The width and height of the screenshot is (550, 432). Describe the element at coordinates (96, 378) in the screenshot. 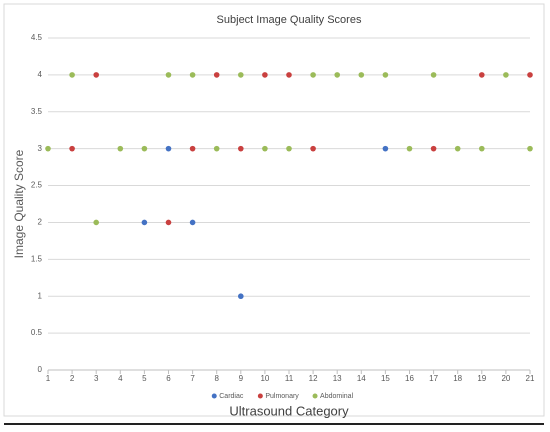

I see `x-tick-label: 3` at that location.